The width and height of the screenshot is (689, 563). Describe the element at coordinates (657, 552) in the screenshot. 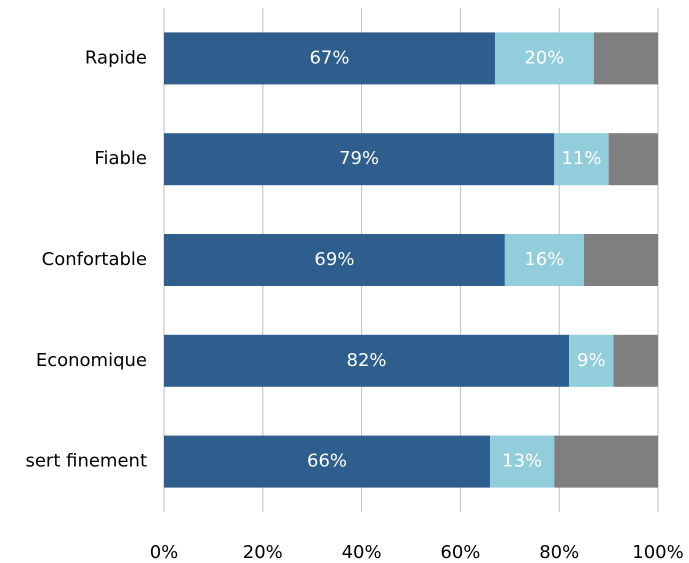

I see `x-tick-label: 100%` at that location.